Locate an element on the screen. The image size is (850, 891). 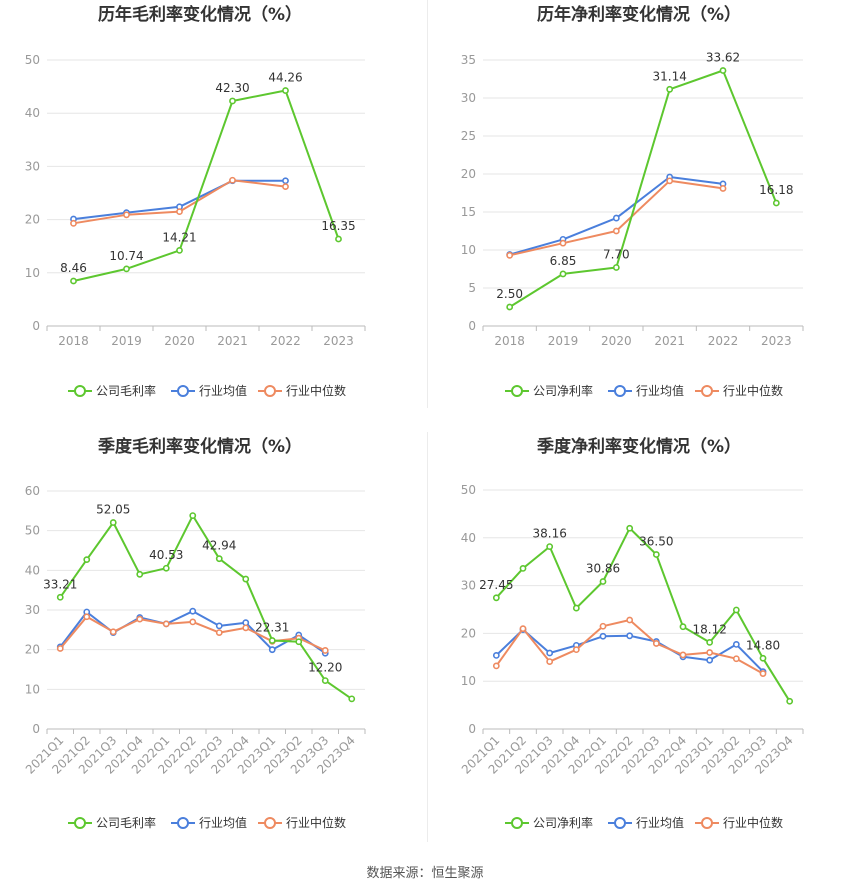
x-tick-label: 2023 is located at coordinates (776, 341).